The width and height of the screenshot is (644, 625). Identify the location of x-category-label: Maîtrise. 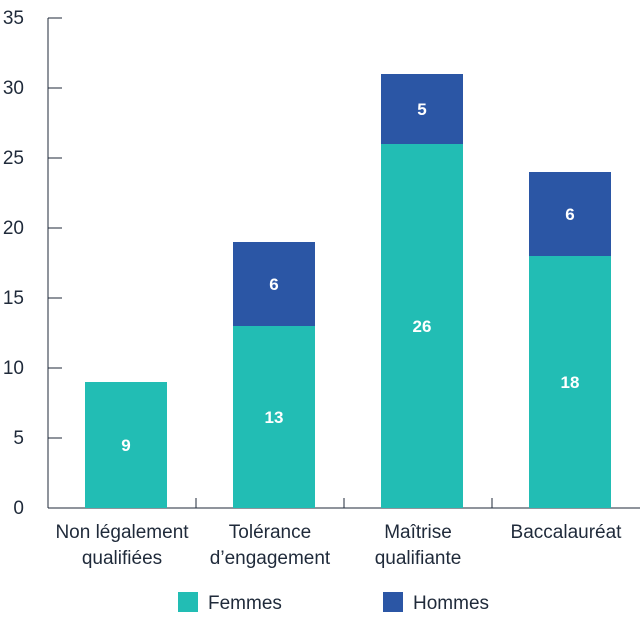
(418, 532).